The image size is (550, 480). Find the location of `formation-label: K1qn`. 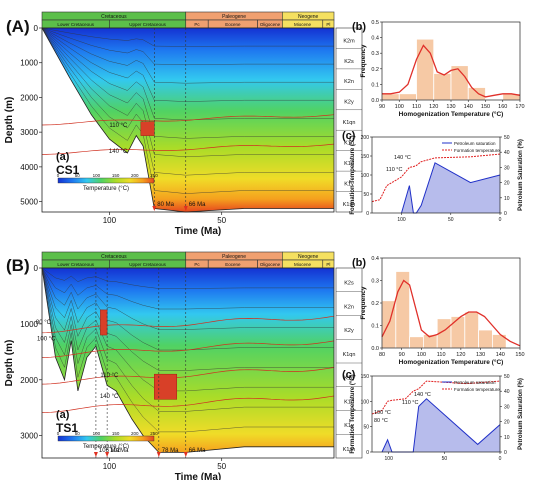

formation-label: K1qn is located at coordinates (349, 355).